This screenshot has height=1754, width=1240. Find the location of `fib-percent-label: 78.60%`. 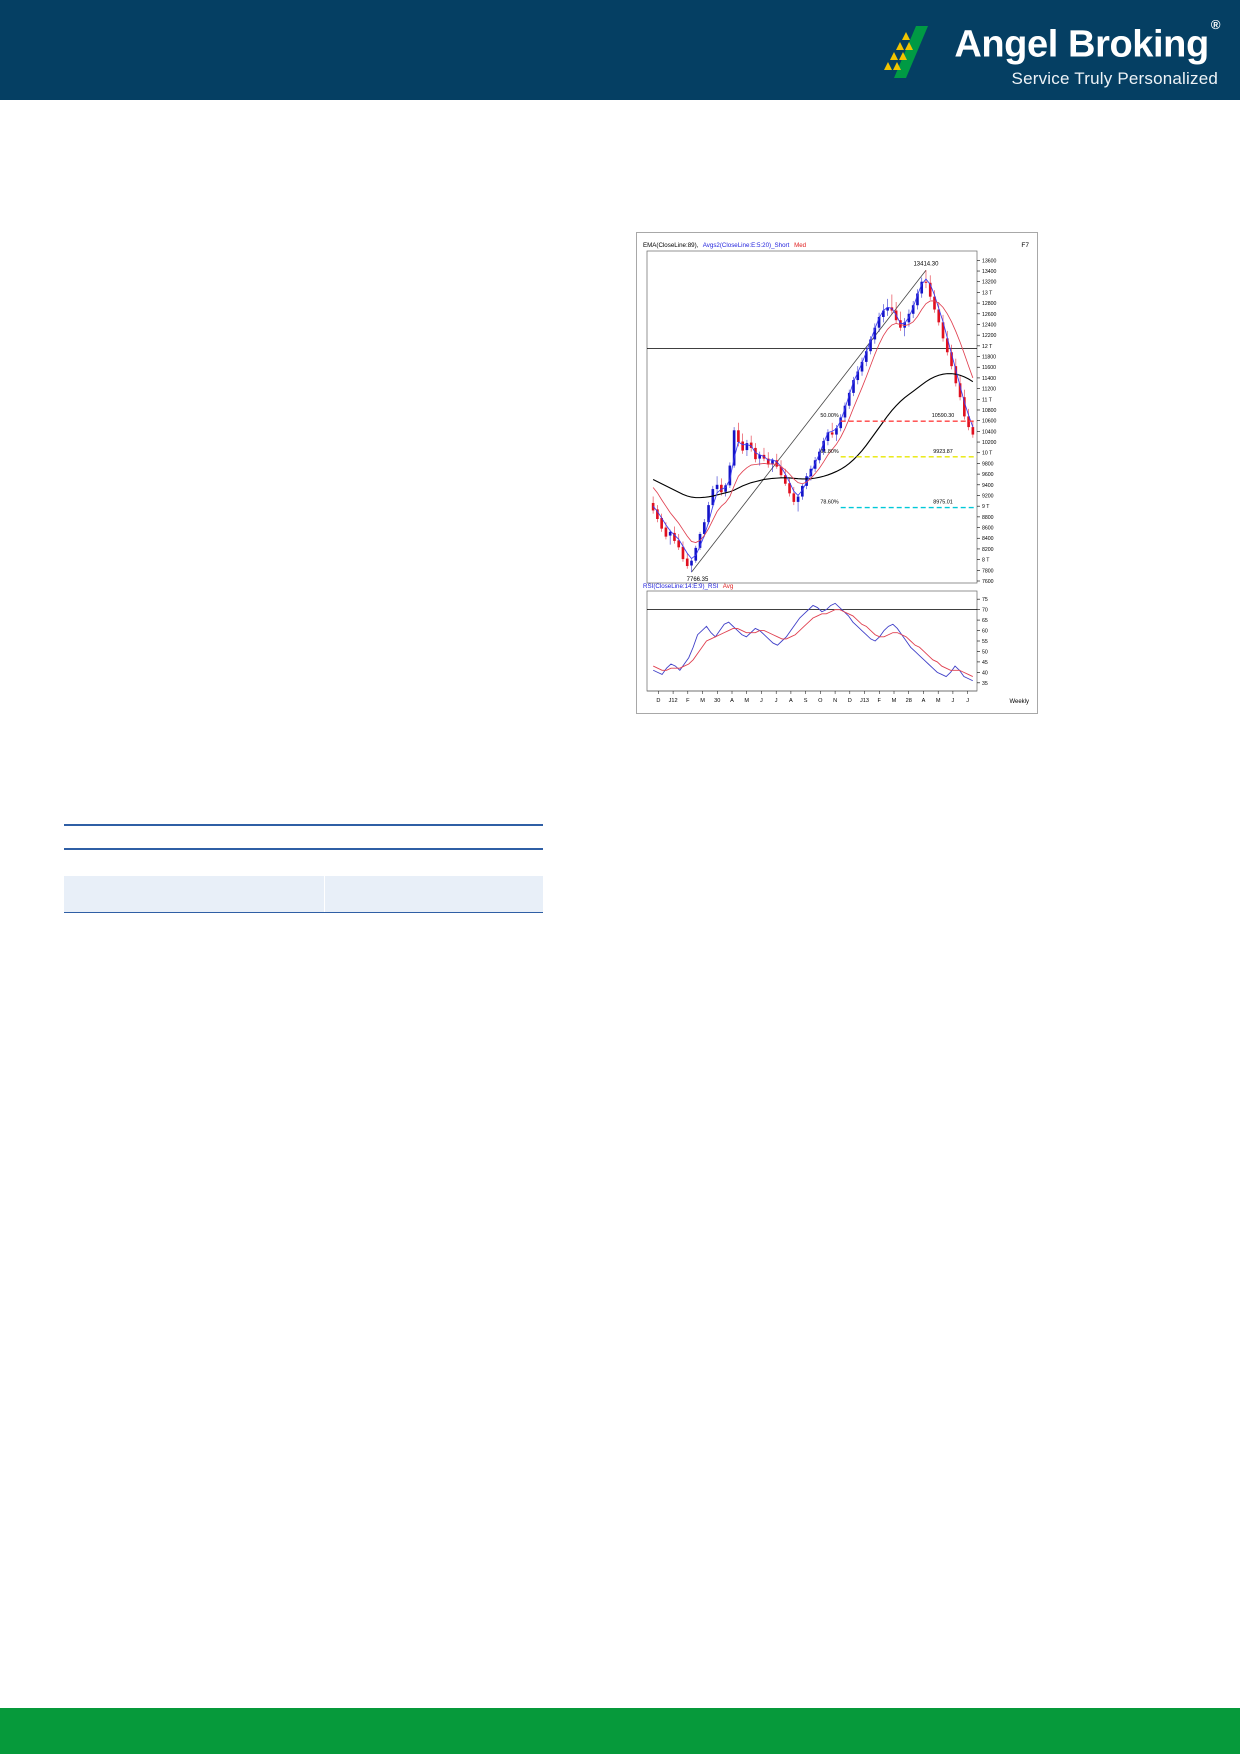

fib-percent-label: 78.60% is located at coordinates (829, 503).